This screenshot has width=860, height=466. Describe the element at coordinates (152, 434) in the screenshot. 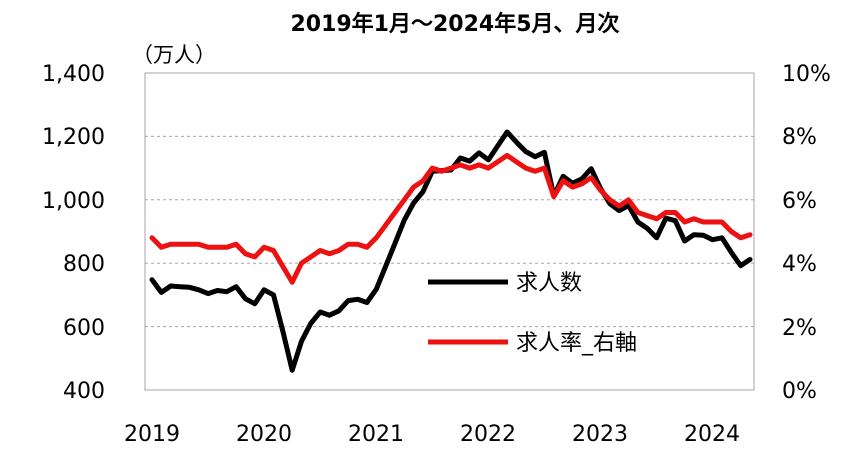

I see `x-tick: 2019` at that location.